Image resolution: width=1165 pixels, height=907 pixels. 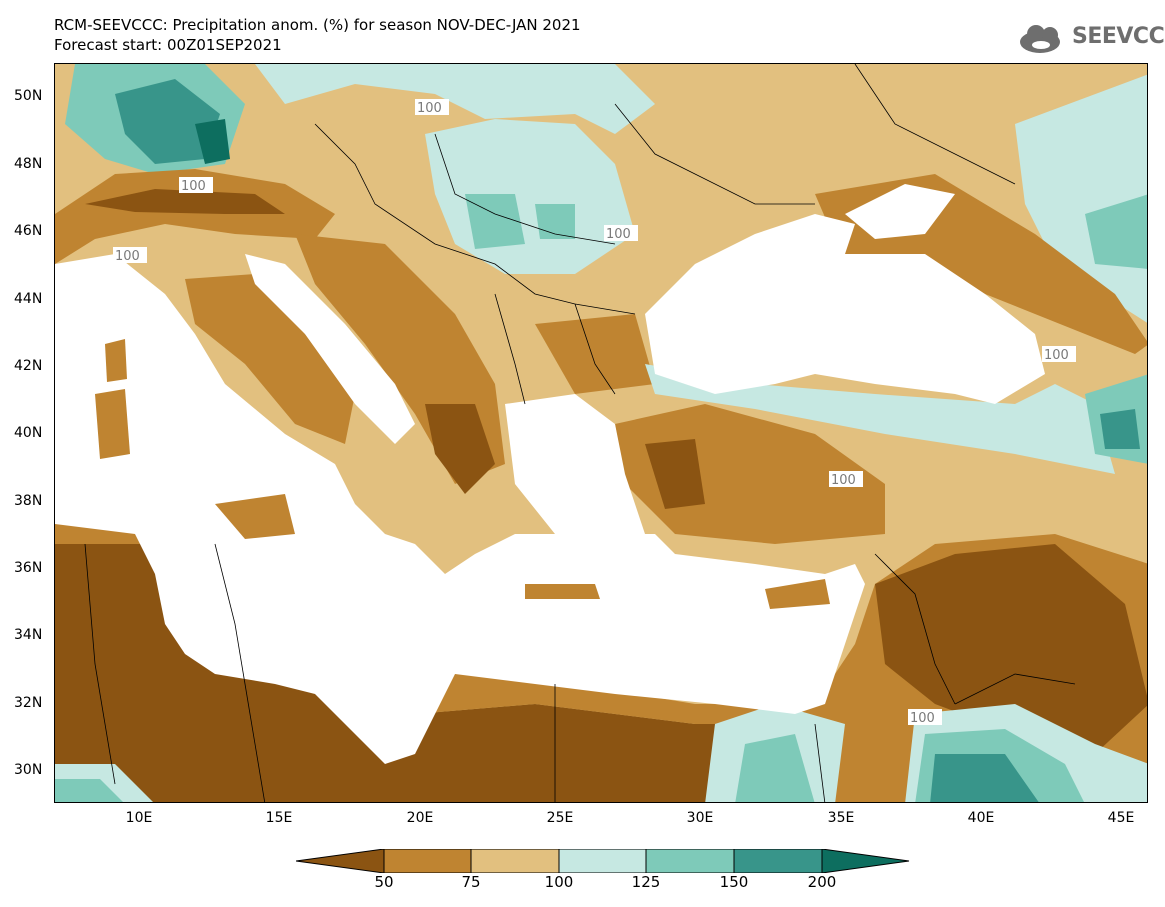 I want to click on anomaly-region-darkest-teal, so click(x=212, y=141).